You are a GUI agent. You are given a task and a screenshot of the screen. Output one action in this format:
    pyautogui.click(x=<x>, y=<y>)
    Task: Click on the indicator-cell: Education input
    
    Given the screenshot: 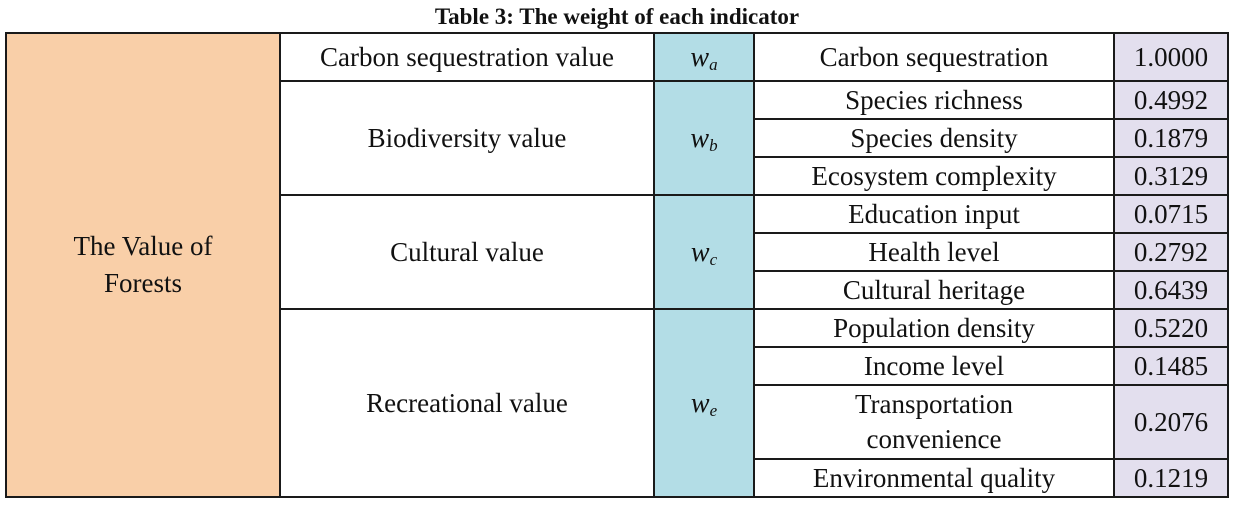 What is the action you would take?
    pyautogui.click(x=934, y=214)
    